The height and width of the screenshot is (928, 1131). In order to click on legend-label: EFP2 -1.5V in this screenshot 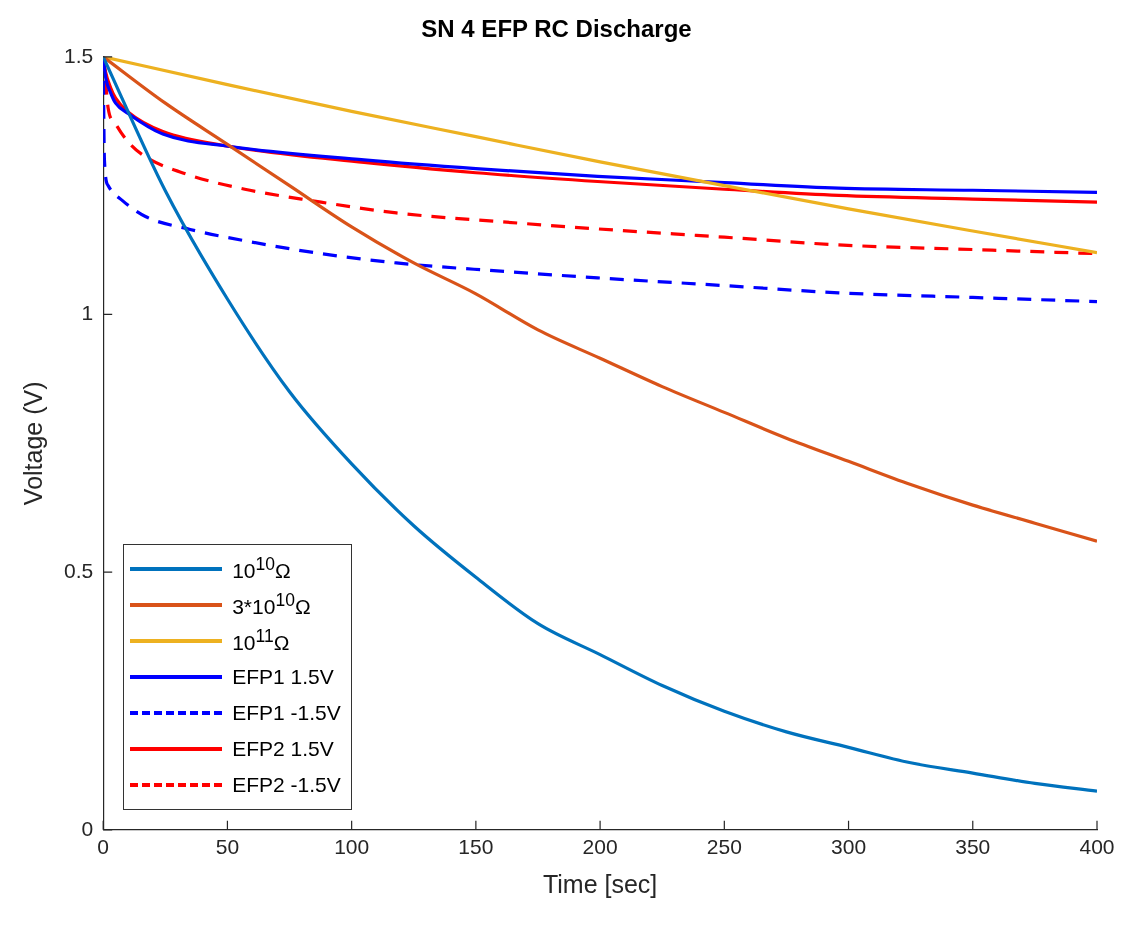, I will do `click(286, 784)`.